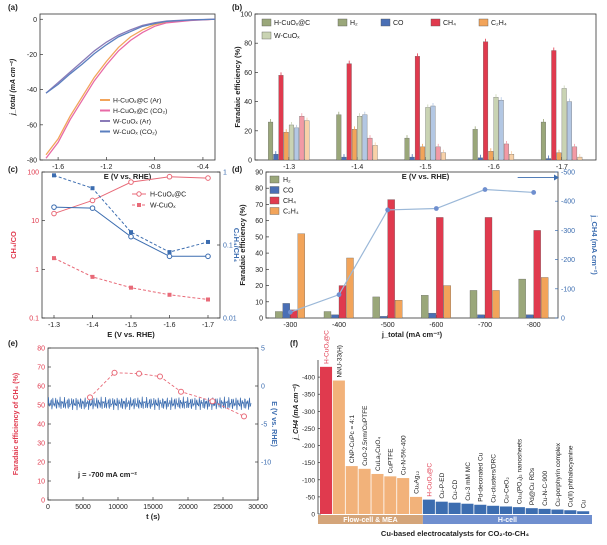 The width and height of the screenshot is (607, 545). I want to click on panel-b-x-tick-label: -1.6, so click(494, 167).